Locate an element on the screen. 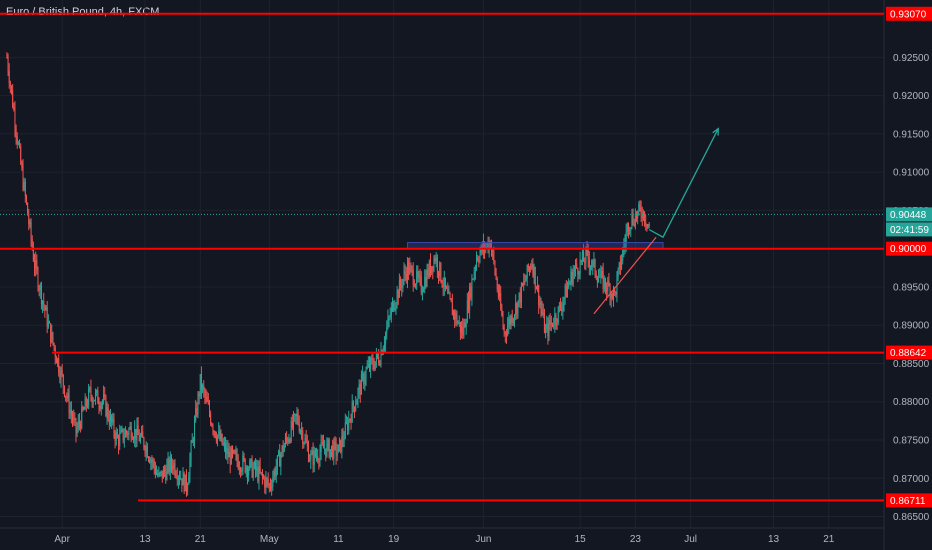  time-tick-label: 23 is located at coordinates (636, 539).